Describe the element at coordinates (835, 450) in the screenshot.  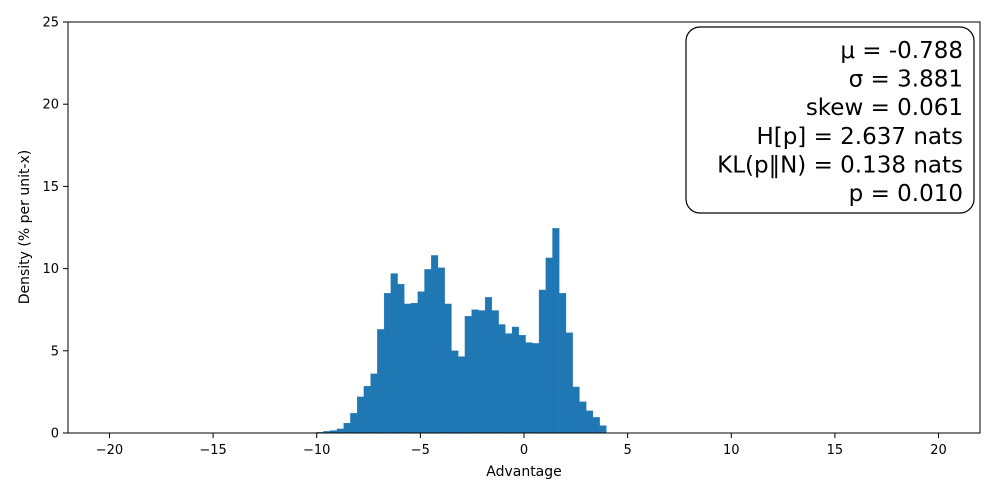
I see `x-tick-label: 15` at that location.